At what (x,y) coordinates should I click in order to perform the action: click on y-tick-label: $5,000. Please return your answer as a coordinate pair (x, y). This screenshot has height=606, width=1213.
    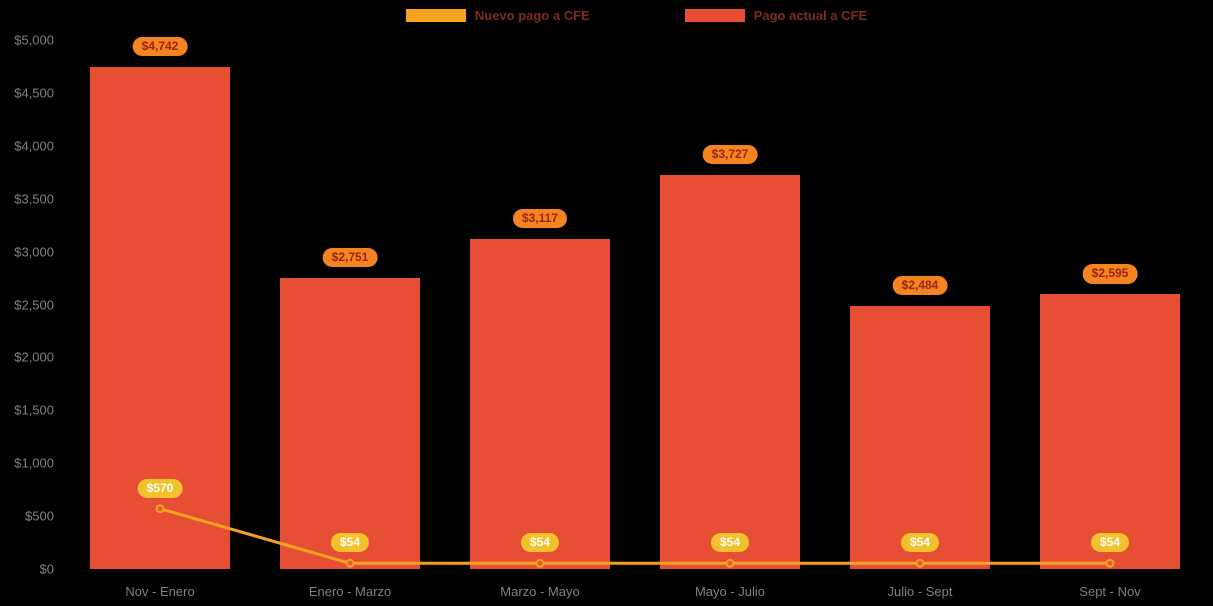
    Looking at the image, I should click on (34, 40).